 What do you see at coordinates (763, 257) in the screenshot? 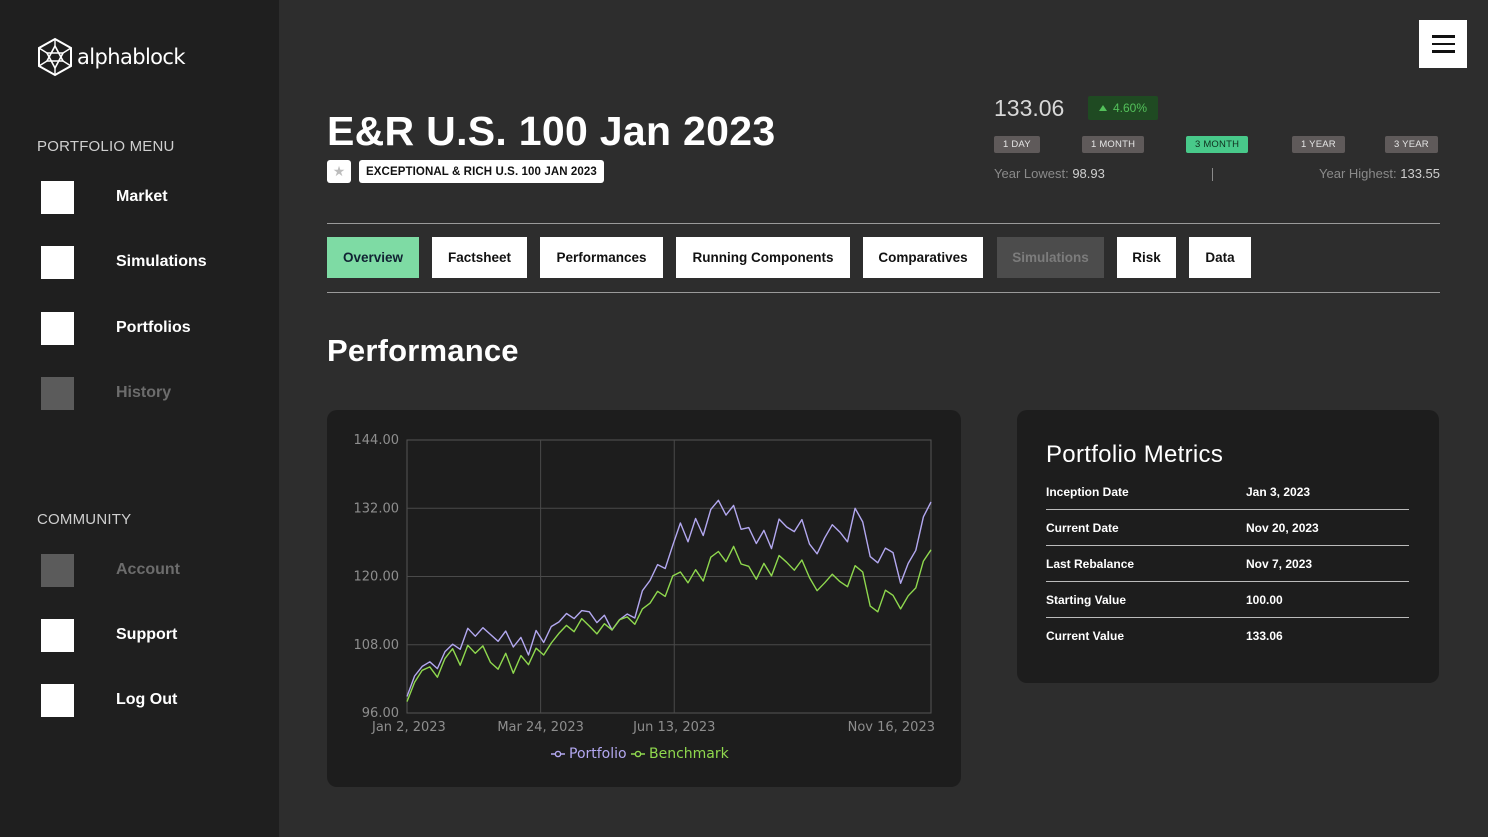
I see `tab-running-components: Running Components` at bounding box center [763, 257].